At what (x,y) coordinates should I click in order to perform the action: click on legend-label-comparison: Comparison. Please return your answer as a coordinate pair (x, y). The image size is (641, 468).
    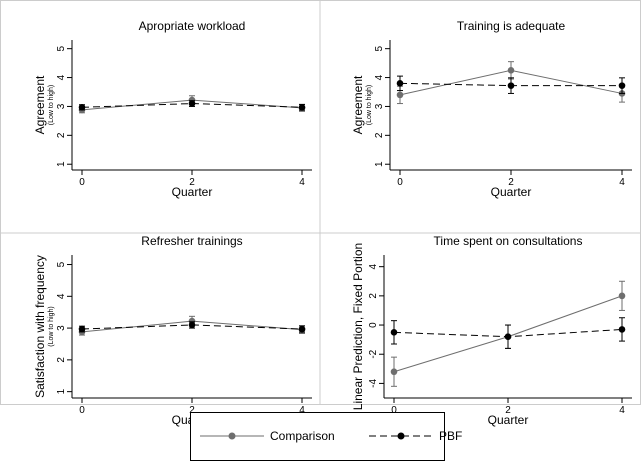
    Looking at the image, I should click on (302, 436).